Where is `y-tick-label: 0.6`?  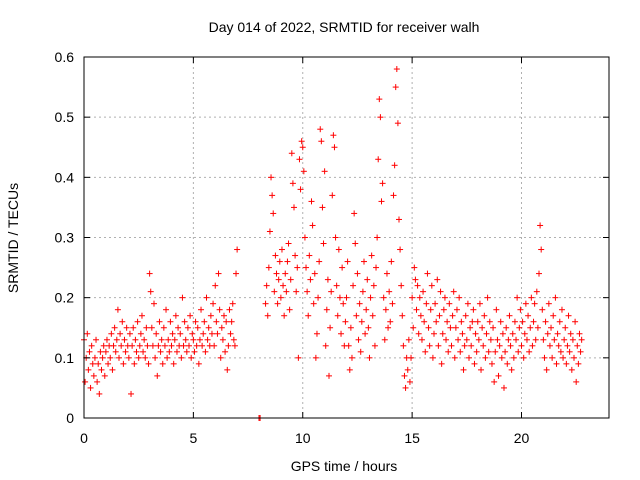
y-tick-label: 0.6 is located at coordinates (65, 57).